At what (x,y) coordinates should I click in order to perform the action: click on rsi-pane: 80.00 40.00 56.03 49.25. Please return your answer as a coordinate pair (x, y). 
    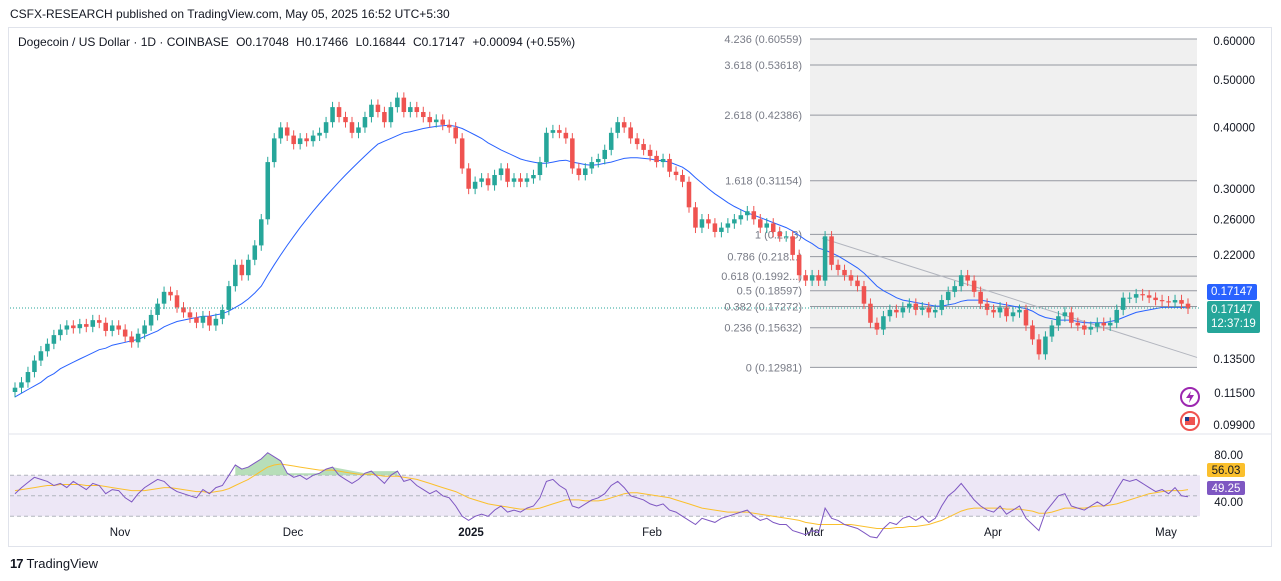
    Looking at the image, I should click on (627, 494).